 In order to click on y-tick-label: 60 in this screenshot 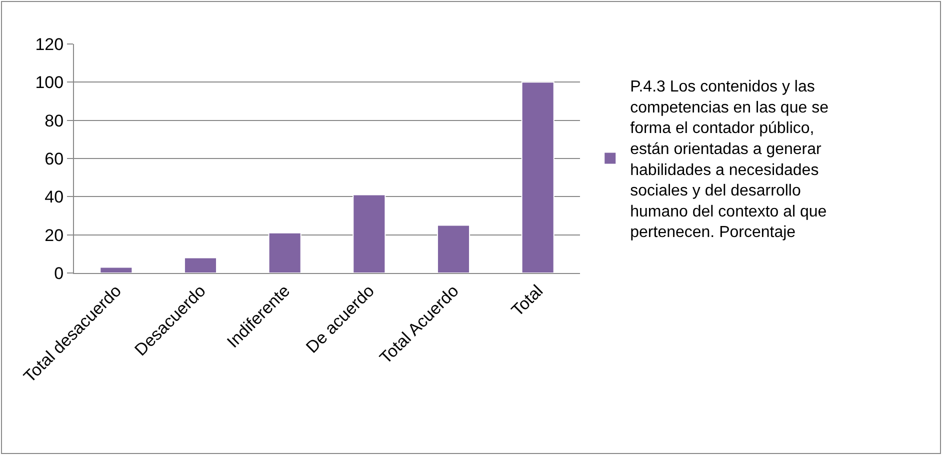, I will do `click(54, 158)`.